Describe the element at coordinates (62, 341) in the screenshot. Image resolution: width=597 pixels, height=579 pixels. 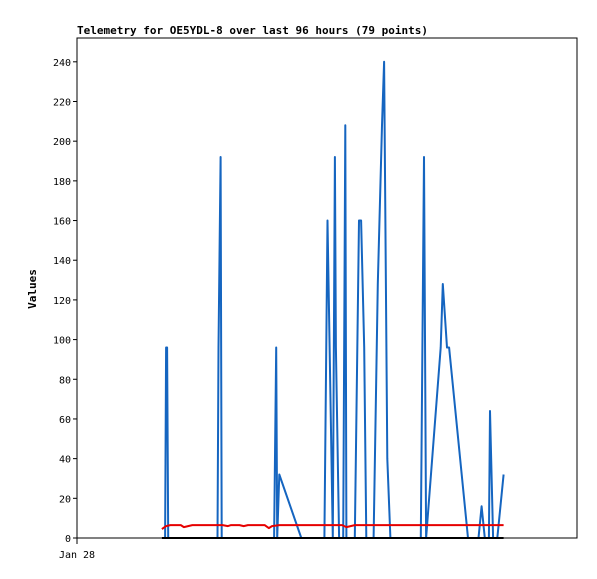
I see `y-tick-label: 100` at that location.